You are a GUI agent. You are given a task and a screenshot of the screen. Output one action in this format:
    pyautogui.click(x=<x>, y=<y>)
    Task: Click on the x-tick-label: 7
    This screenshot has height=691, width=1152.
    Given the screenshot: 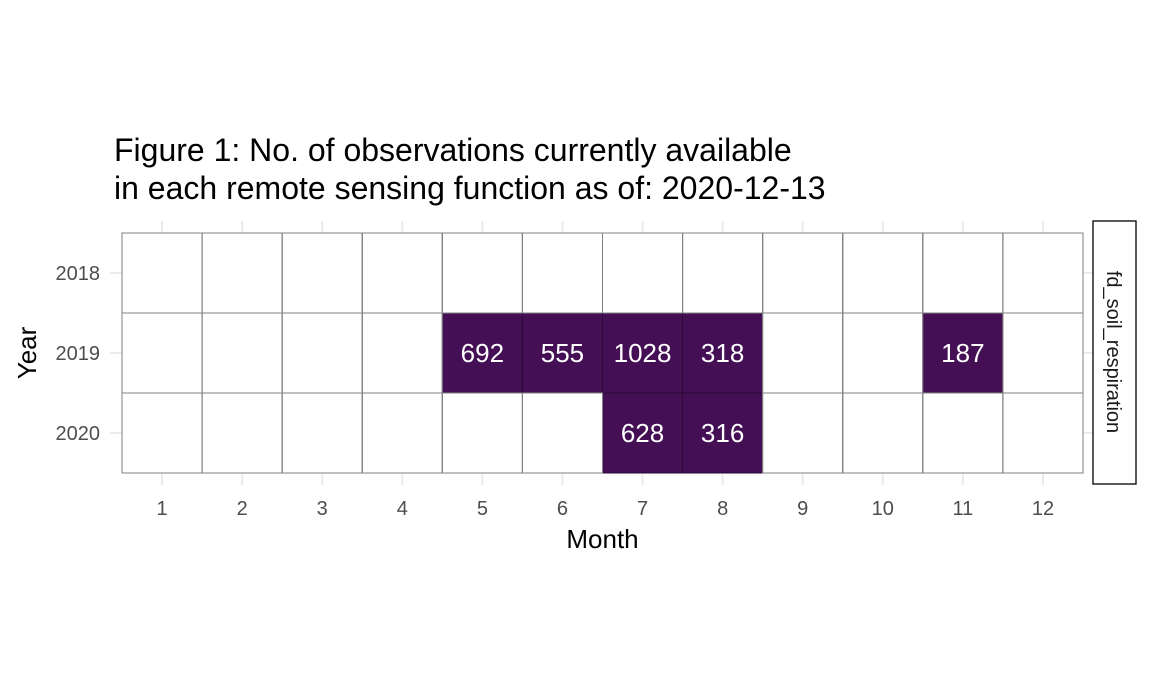 What is the action you would take?
    pyautogui.click(x=642, y=509)
    